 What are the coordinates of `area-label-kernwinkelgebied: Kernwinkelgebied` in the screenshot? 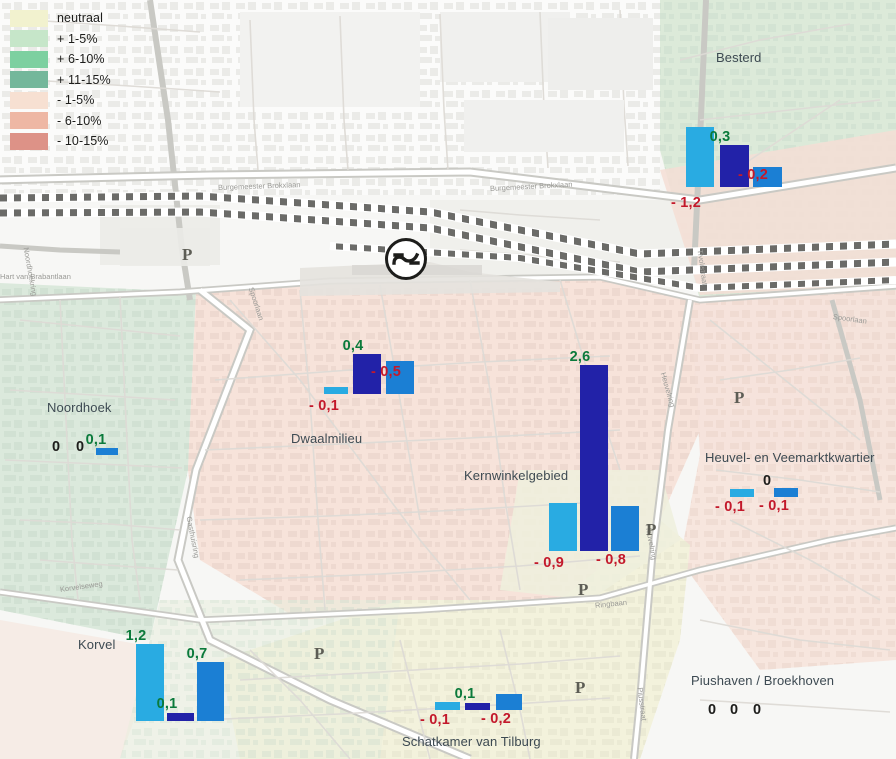 It's located at (516, 475).